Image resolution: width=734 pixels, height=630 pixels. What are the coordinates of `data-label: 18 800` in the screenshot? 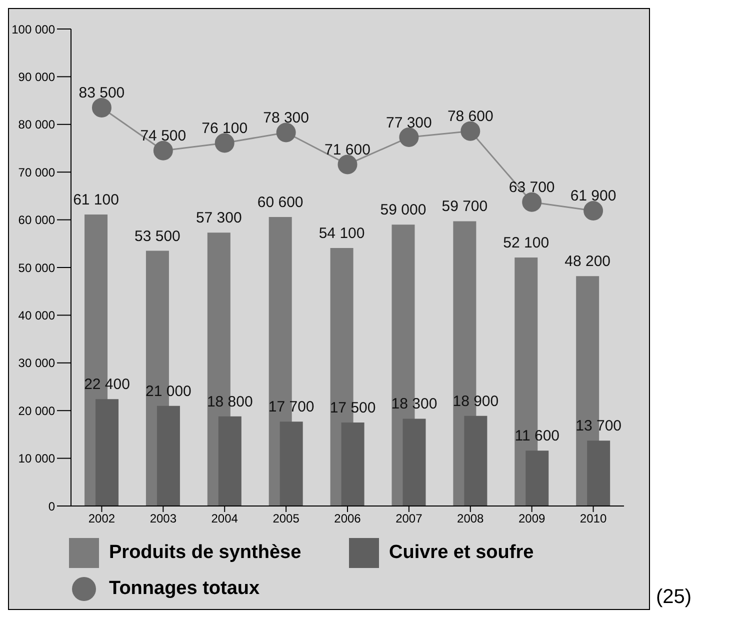 It's located at (229, 401).